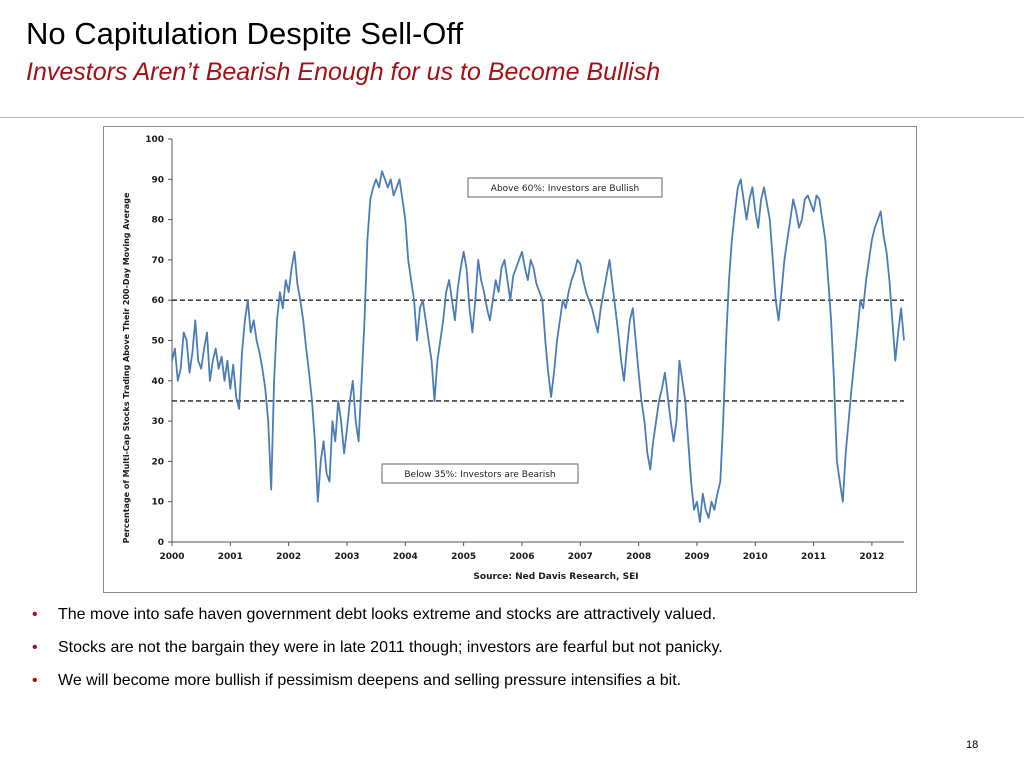 Image resolution: width=1024 pixels, height=768 pixels. Describe the element at coordinates (580, 557) in the screenshot. I see `x-tick-label: 2007` at that location.